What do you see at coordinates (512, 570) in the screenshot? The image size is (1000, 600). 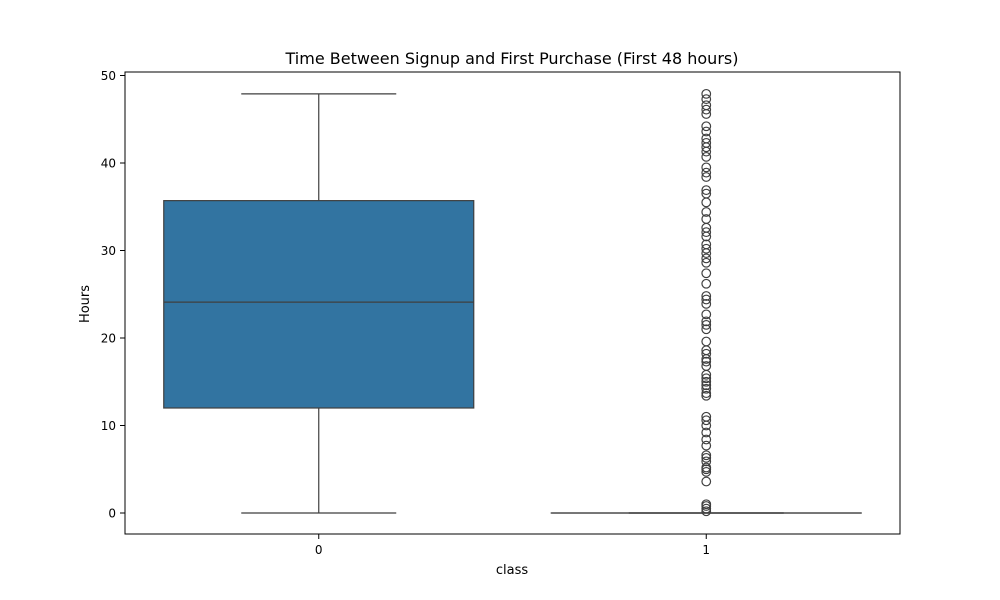 I see `x-axis-label: class` at bounding box center [512, 570].